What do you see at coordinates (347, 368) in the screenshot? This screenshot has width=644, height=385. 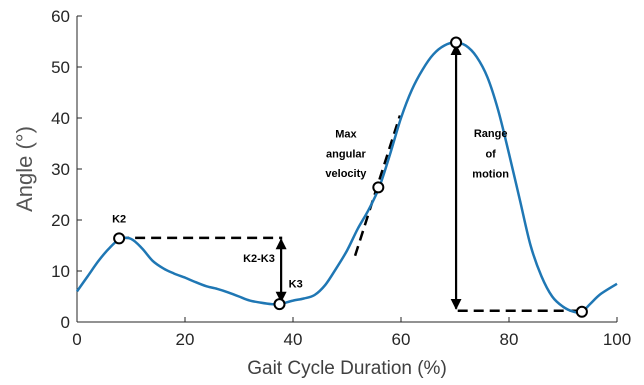 I see `x-axis-label: Gait Cycle Duration (%)` at bounding box center [347, 368].